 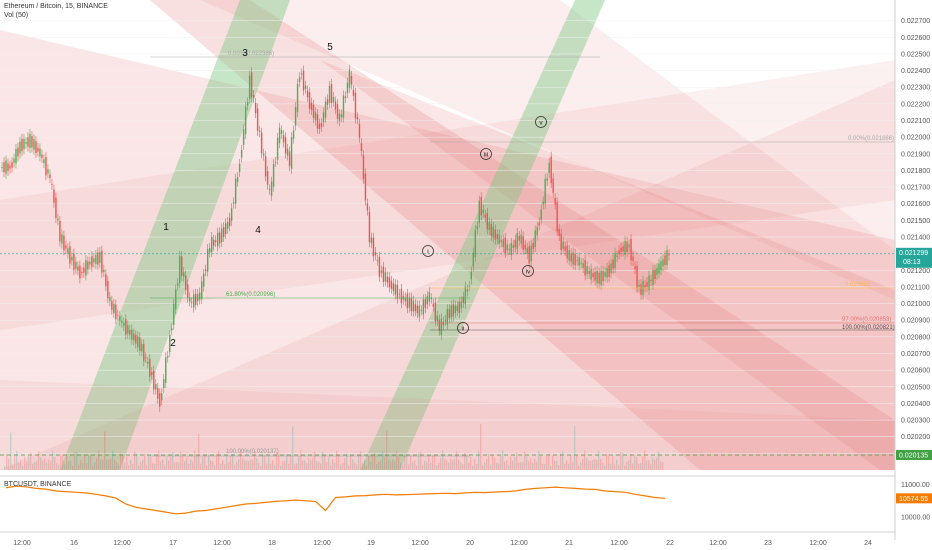 I want to click on wave-label: iv, so click(x=528, y=272).